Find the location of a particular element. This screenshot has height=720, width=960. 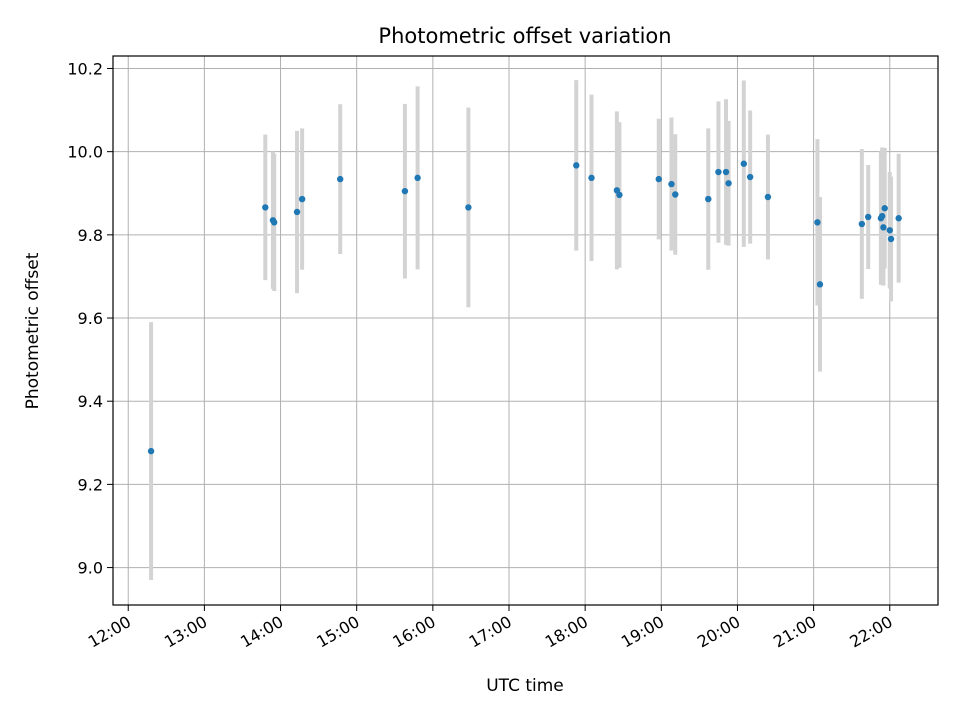

y-axis: 9.0 9.2 9.4 9.6 9.8 10.0 10.2 is located at coordinates (90, 318).